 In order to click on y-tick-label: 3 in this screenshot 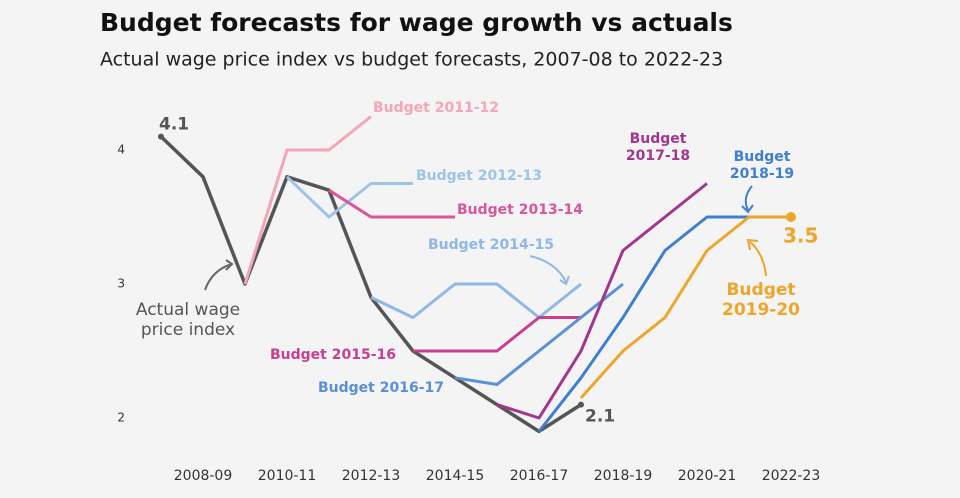, I will do `click(121, 284)`.